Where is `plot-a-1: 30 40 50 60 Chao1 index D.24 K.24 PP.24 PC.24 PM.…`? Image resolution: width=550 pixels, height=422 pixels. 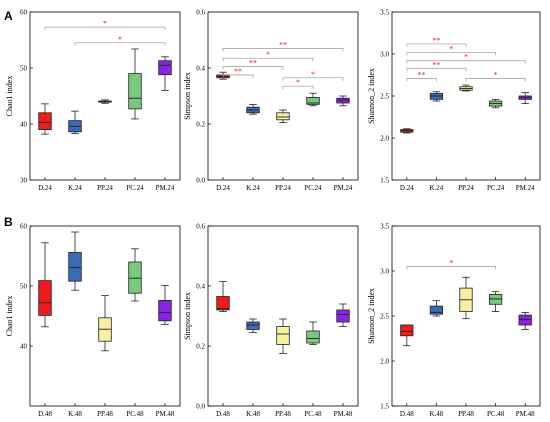
plot-a-1: 30 40 50 60 Chao1 index D.24 K.24 PP.24 PC.24 PM.… is located at coordinates (93, 100).